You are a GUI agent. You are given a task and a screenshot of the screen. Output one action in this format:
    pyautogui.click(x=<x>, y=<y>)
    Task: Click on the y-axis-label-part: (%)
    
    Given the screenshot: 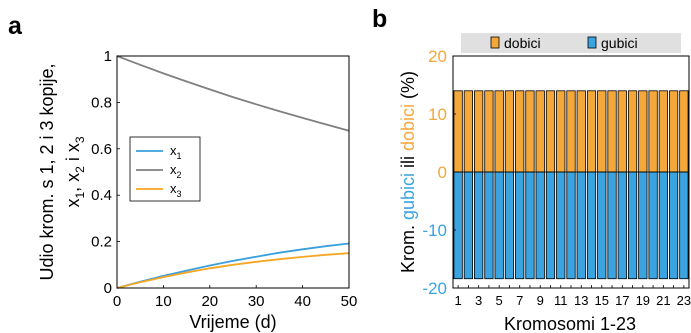 What is the action you would take?
    pyautogui.click(x=408, y=87)
    